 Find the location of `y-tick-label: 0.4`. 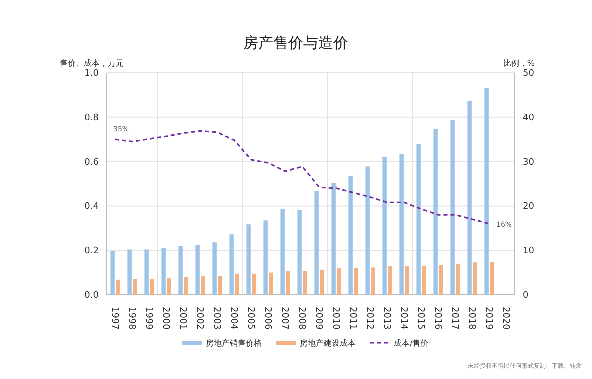

y-tick-label: 0.4 is located at coordinates (92, 207).